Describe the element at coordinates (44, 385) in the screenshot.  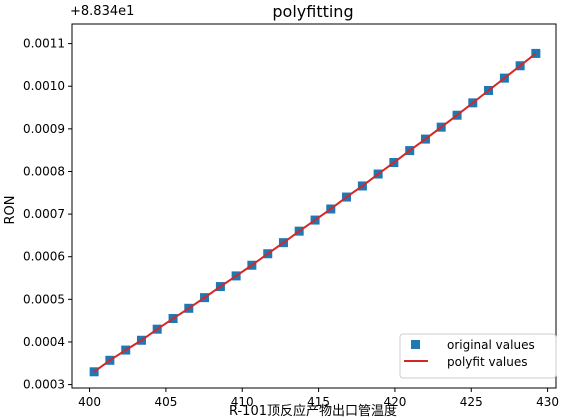
I see `y-tick-label: 0.0003` at that location.